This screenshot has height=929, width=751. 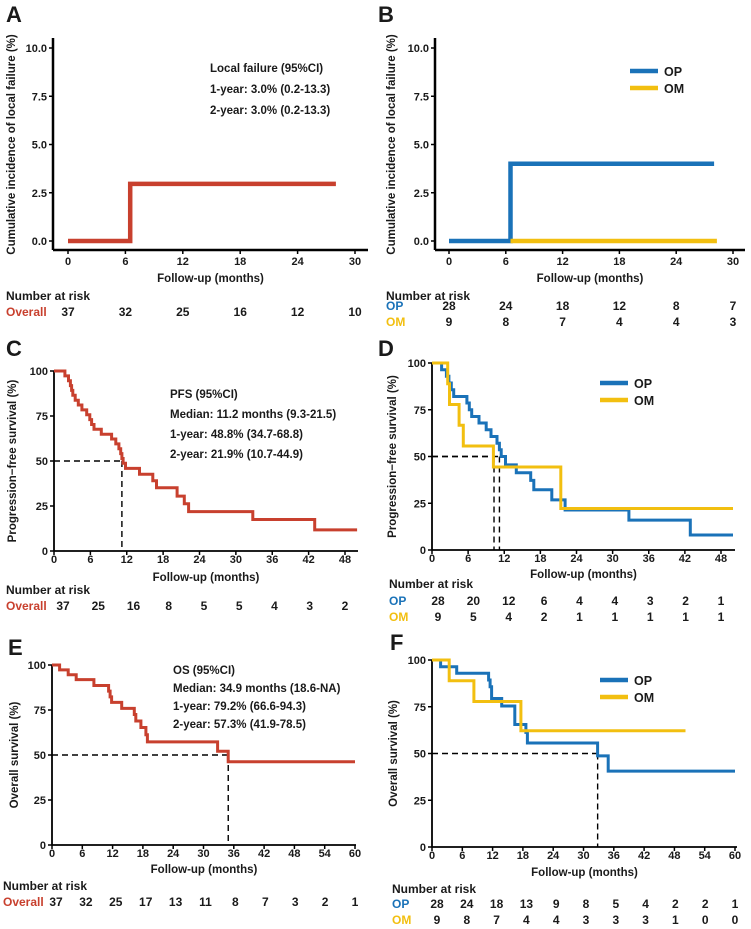 What do you see at coordinates (204, 395) in the screenshot?
I see `annotation-title: PFS (95%CI)` at bounding box center [204, 395].